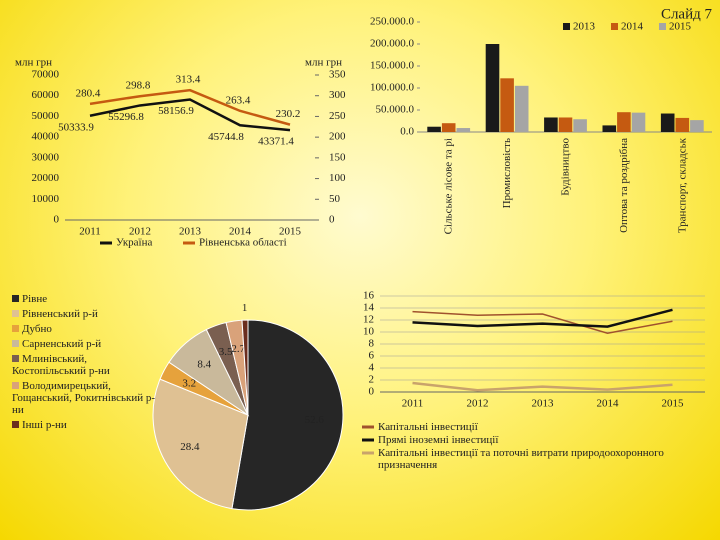  I want to click on data-label: 58156.9, so click(176, 111).